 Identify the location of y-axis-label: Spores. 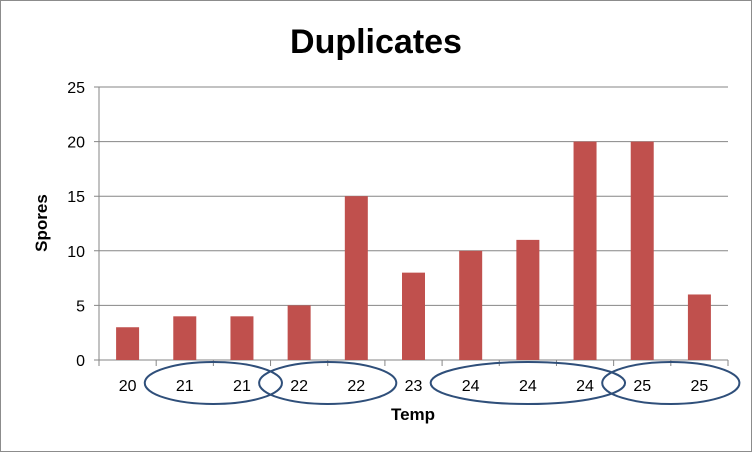
(41, 223).